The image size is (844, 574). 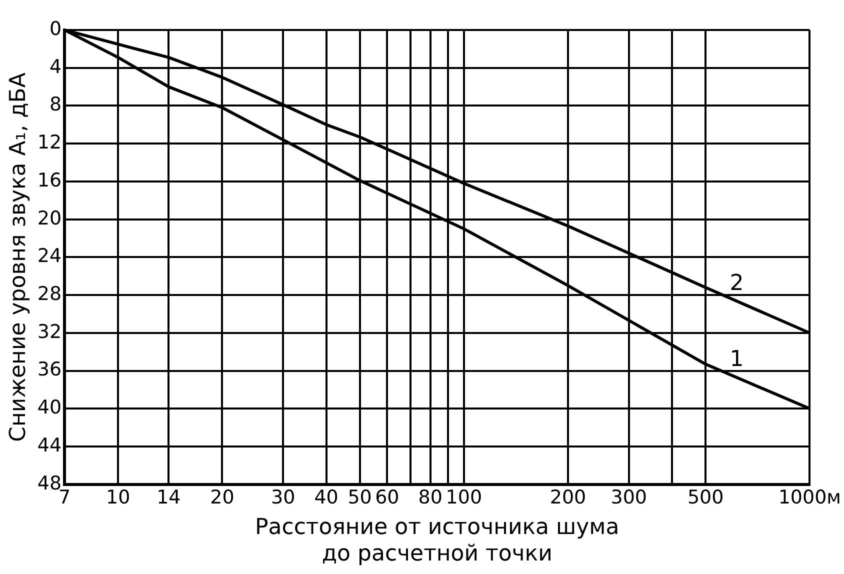 I want to click on y-tick-label: 0, so click(x=55, y=29).